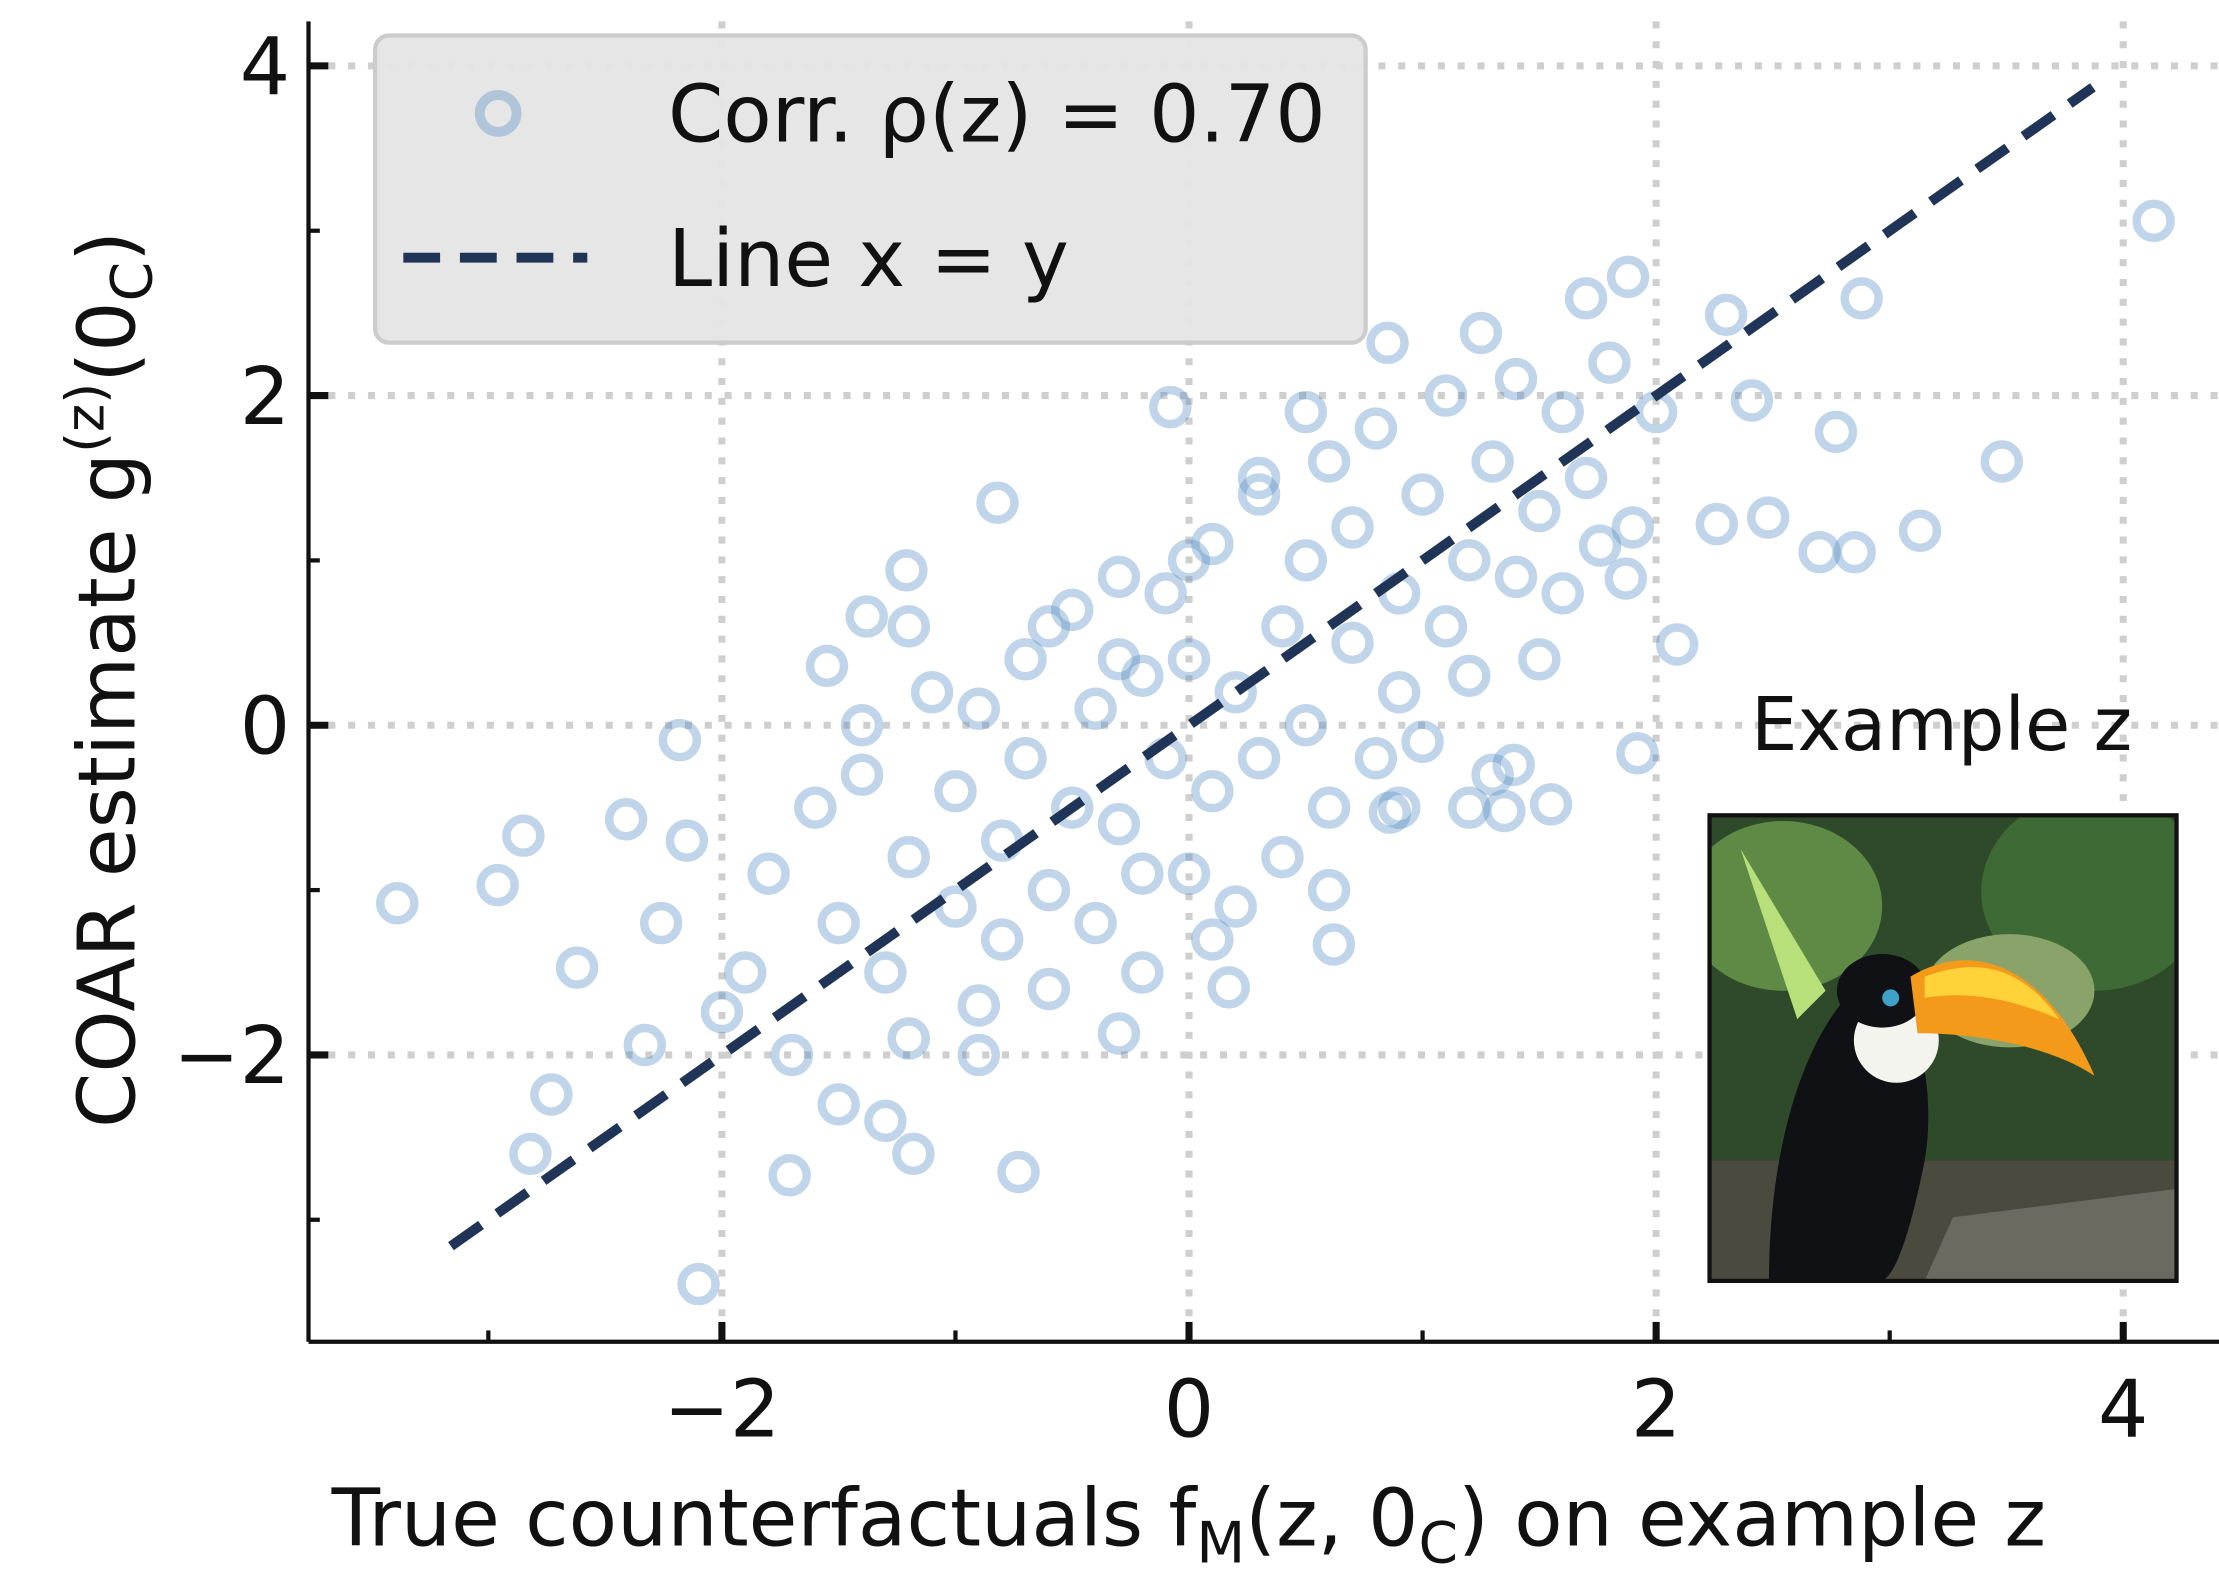 Image resolution: width=2219 pixels, height=1574 pixels. Describe the element at coordinates (997, 114) in the screenshot. I see `legend-label: Corr. ρ(z) = 0.70` at that location.